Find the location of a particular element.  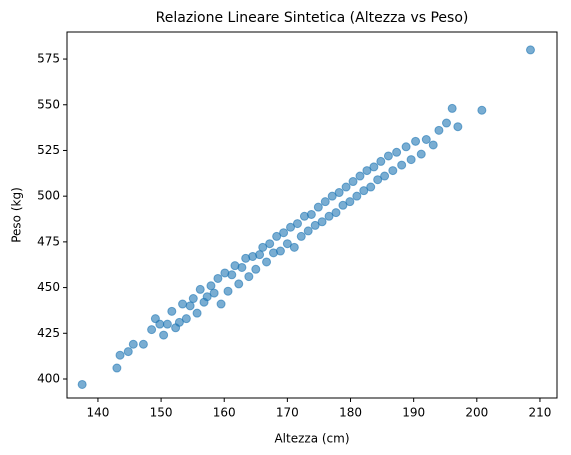

x-tick-label: 200 is located at coordinates (476, 413).